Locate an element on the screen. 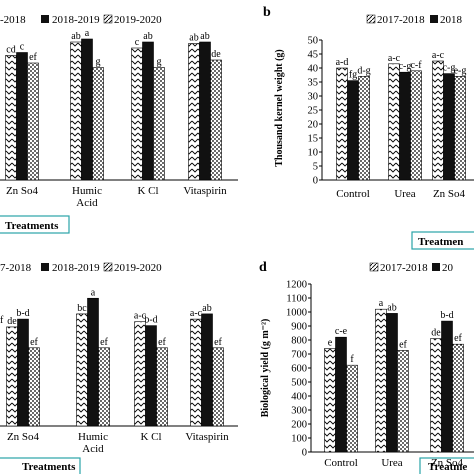  panel-b-ylabel: Thousand kernel weight (g) is located at coordinates (279, 108).